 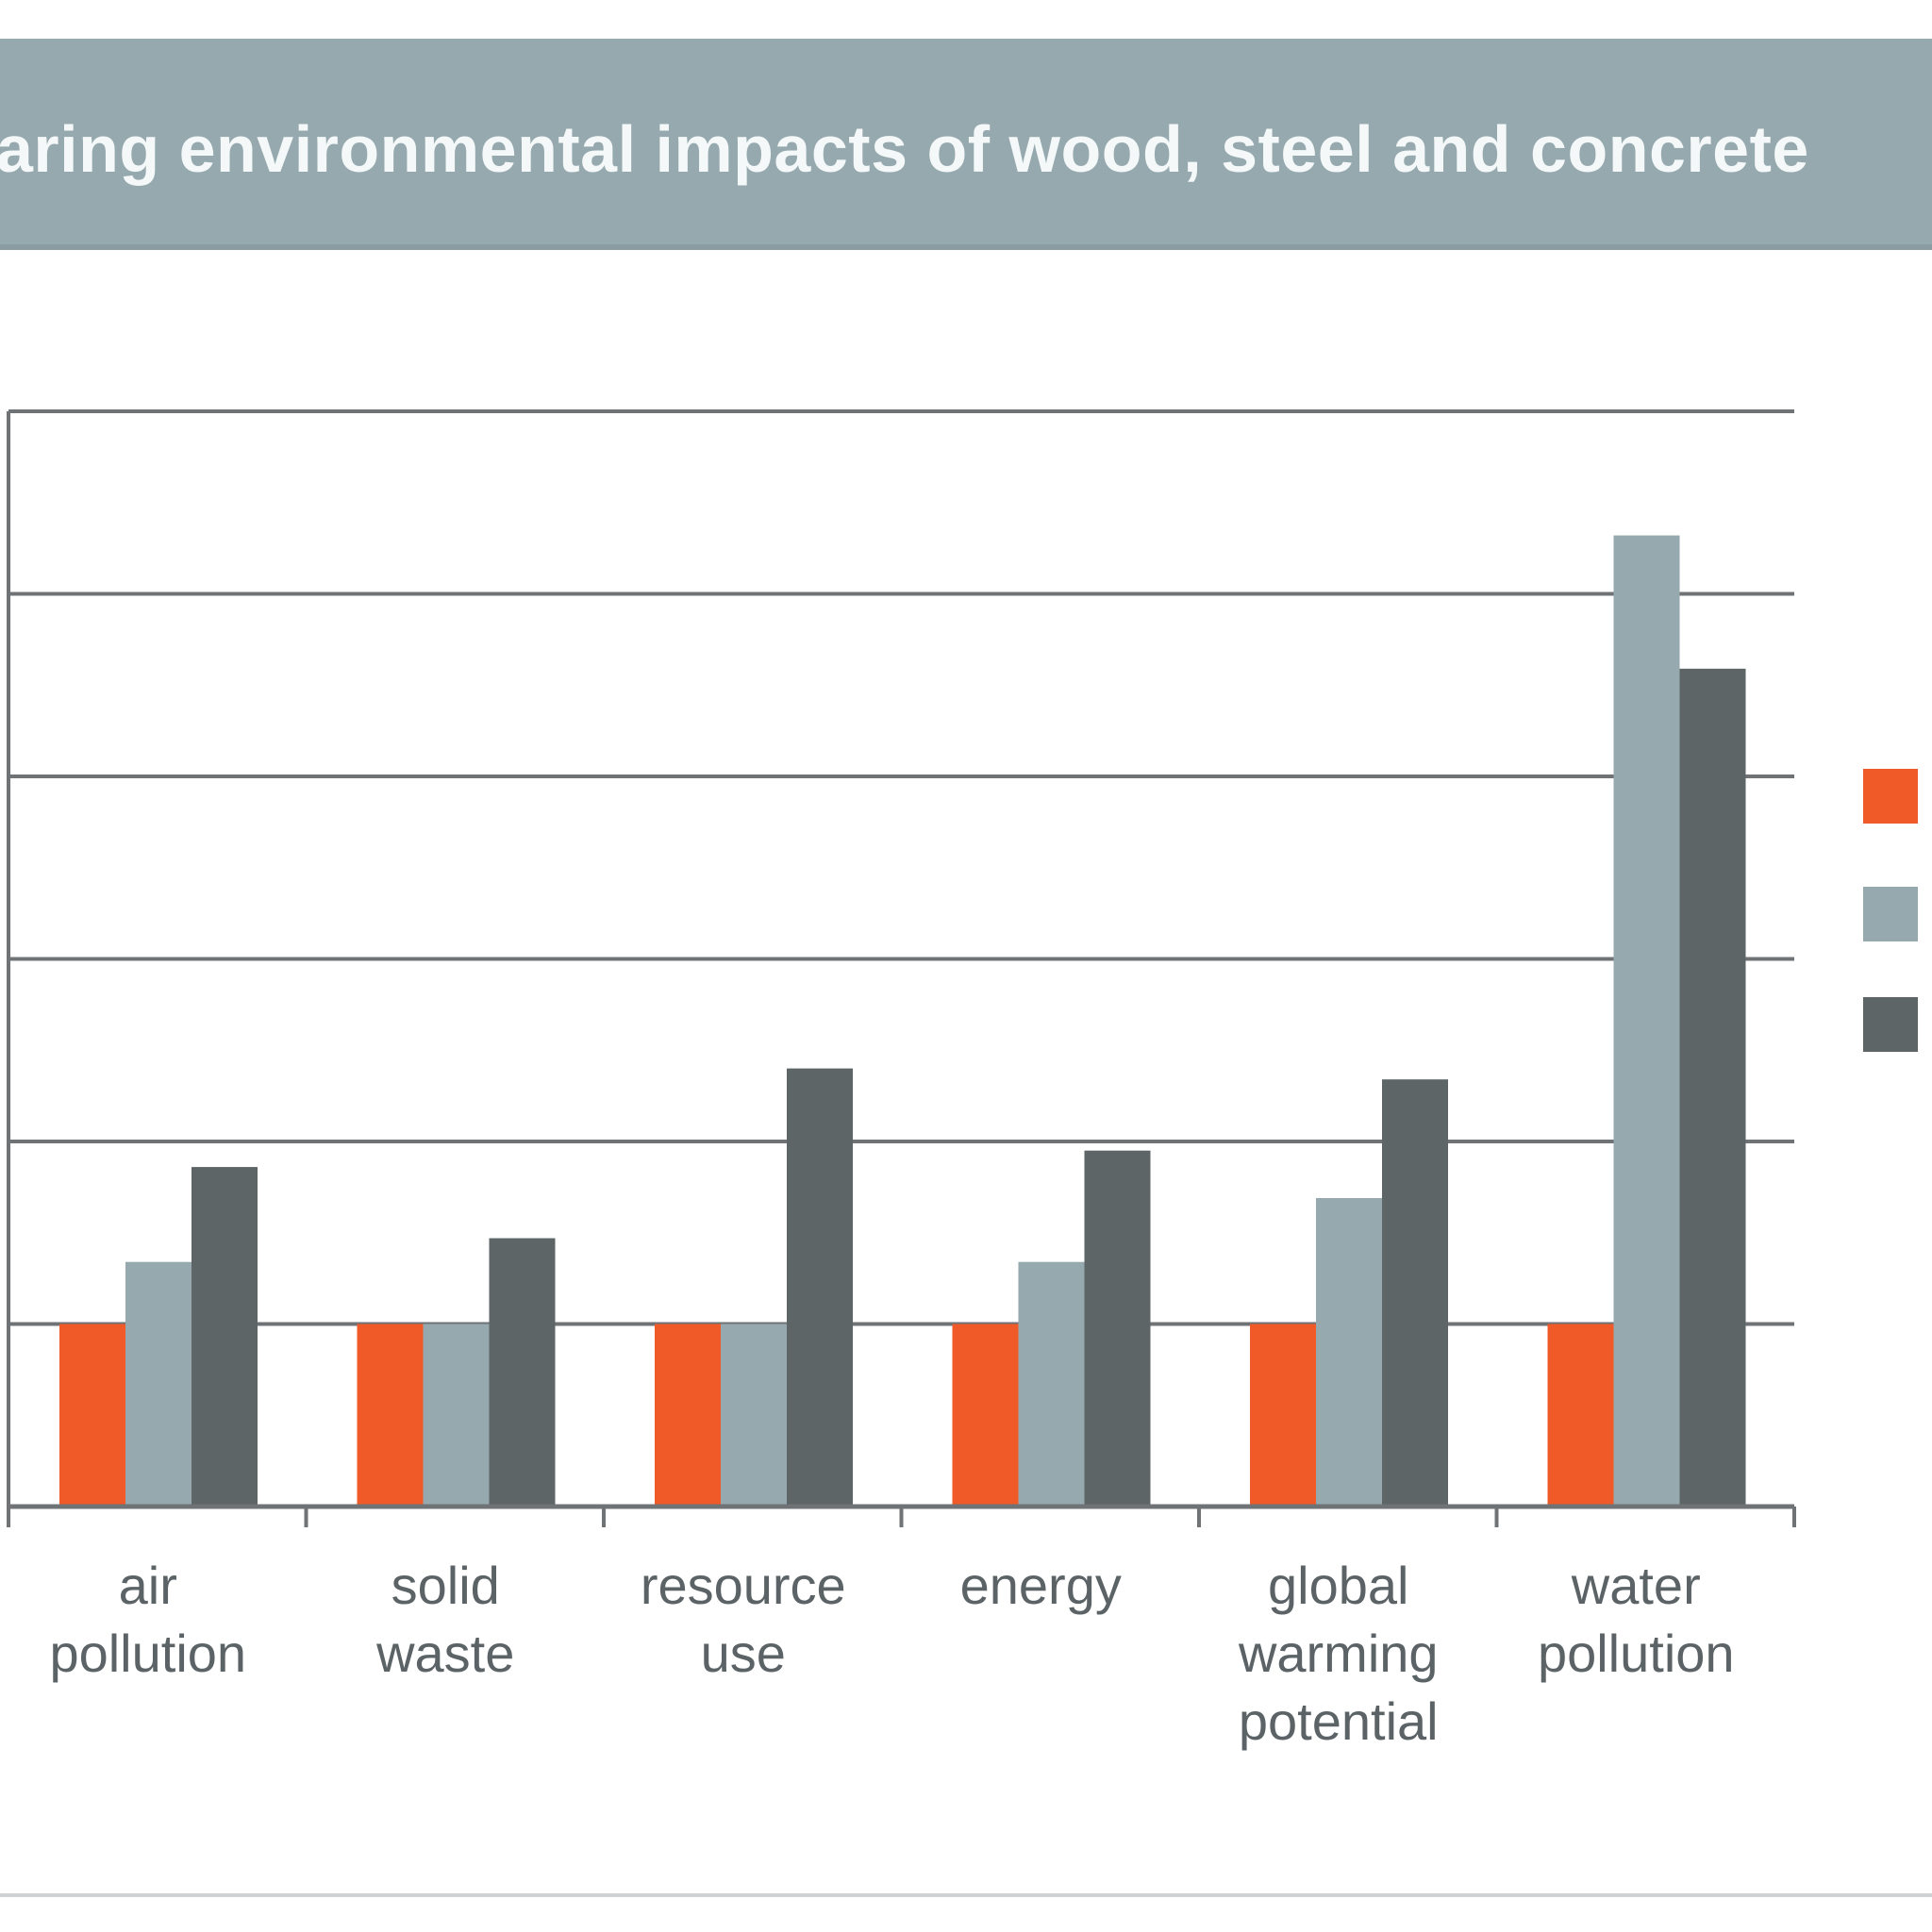 I want to click on category-label: water, so click(x=1636, y=1586).